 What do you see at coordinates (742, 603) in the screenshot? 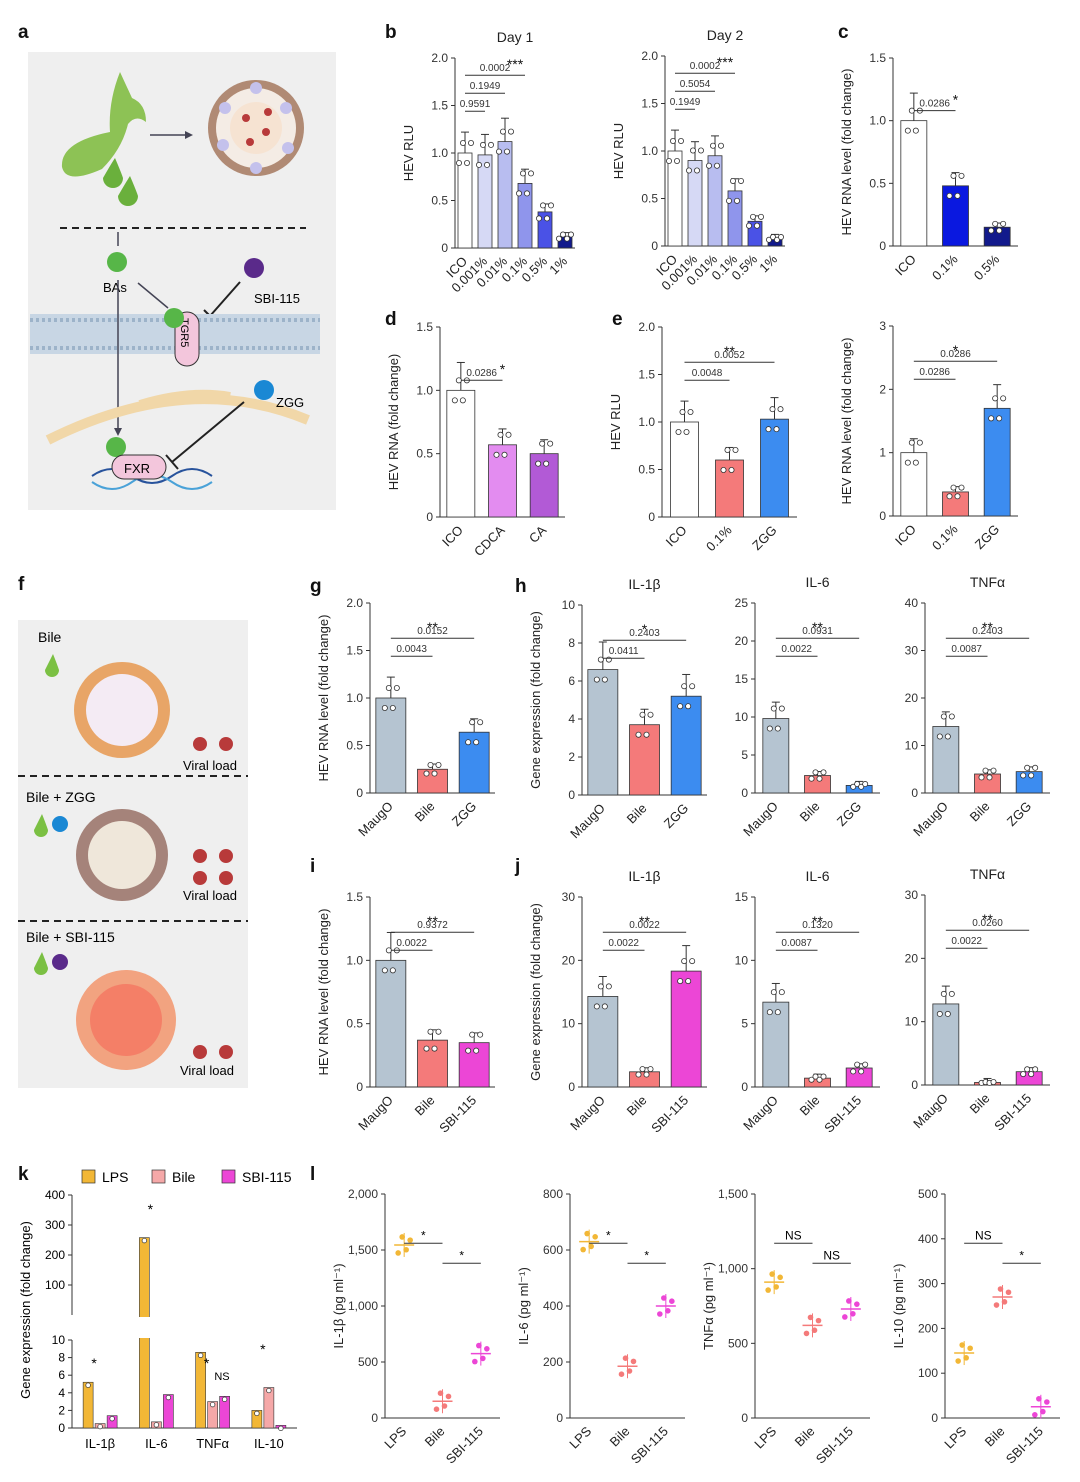
I see `y-tick-label: 25` at bounding box center [742, 603].